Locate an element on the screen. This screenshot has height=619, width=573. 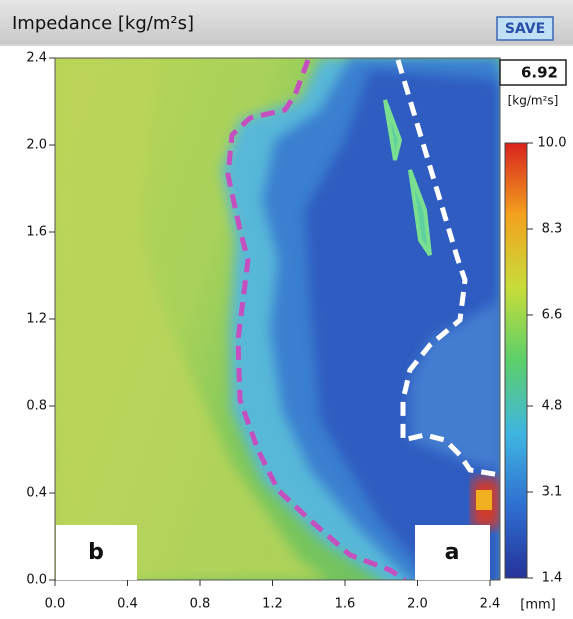
y-tick-label: 0.0 is located at coordinates (36, 580).